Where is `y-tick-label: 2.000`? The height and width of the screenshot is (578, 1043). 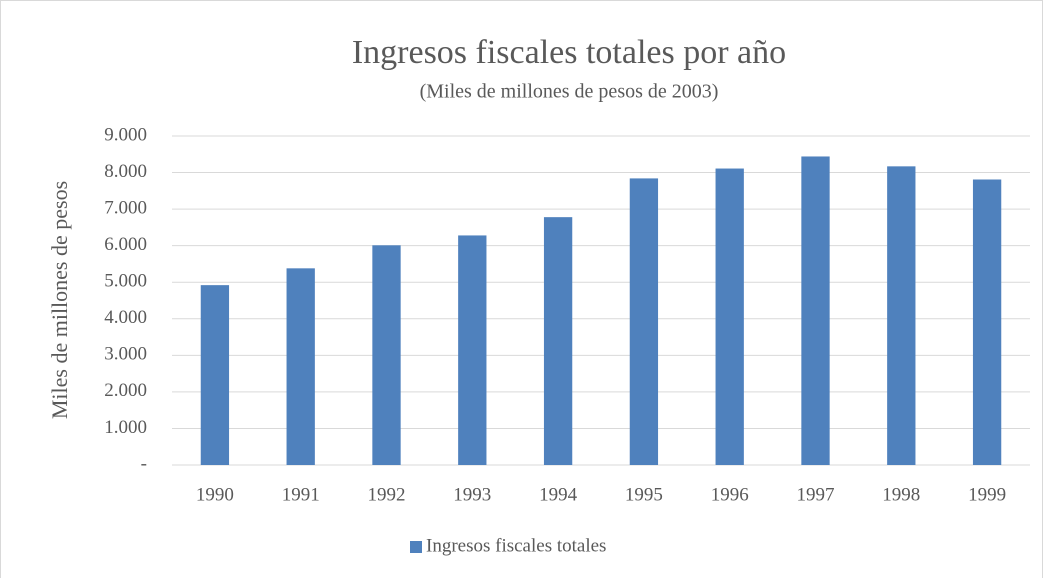
y-tick-label: 2.000 is located at coordinates (125, 390).